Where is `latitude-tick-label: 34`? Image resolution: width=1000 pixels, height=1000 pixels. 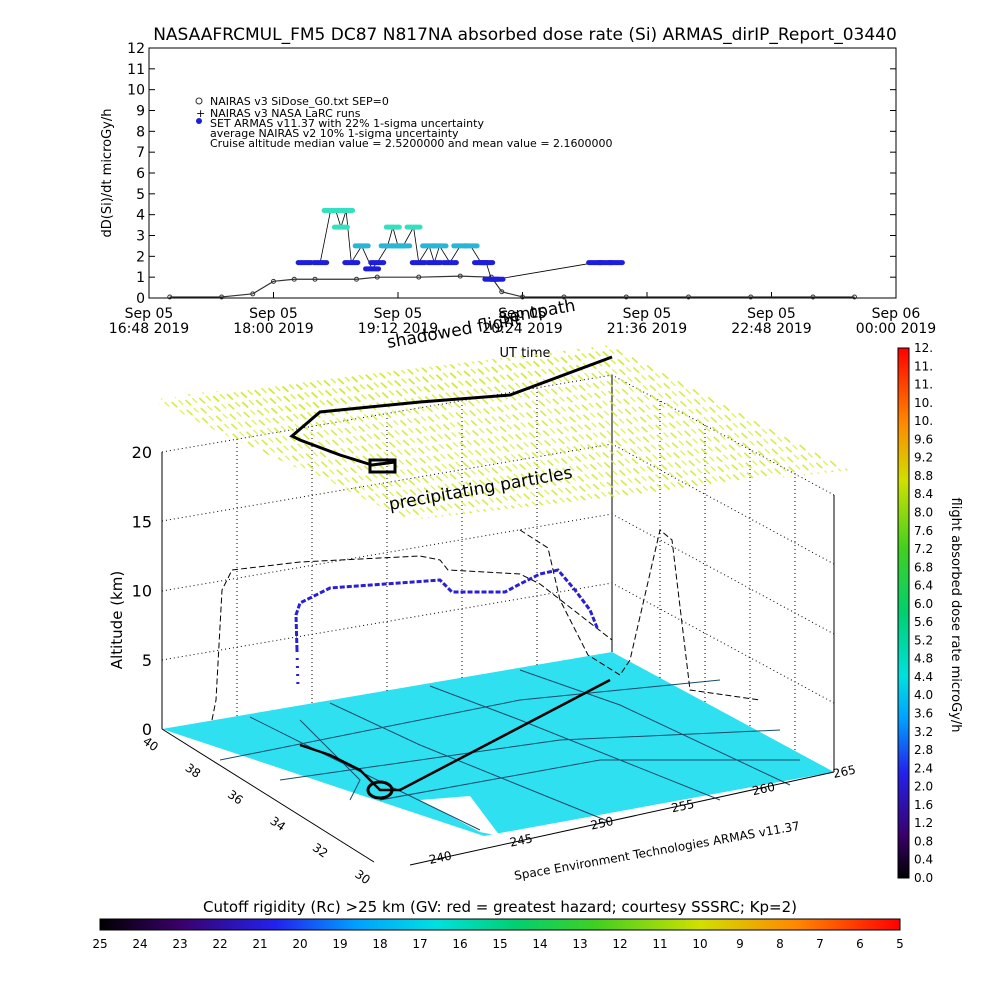 latitude-tick-label: 34 is located at coordinates (277, 824).